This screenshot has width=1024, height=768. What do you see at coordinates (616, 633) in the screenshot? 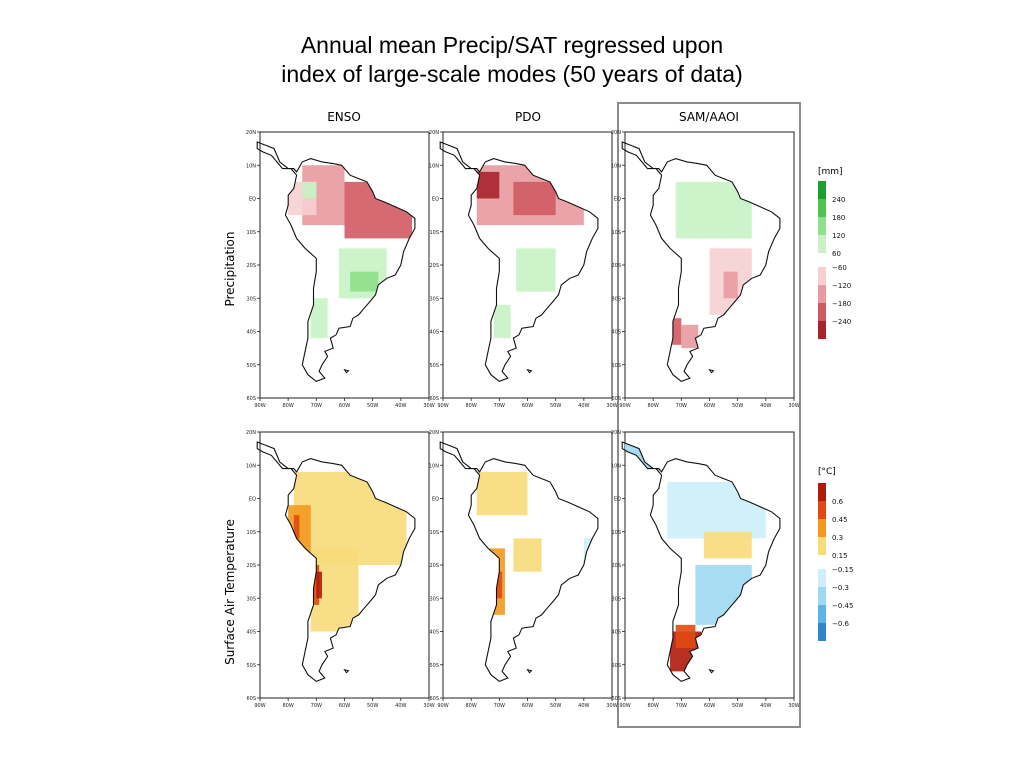
I see `lat-tick-label: 40S` at bounding box center [616, 633].